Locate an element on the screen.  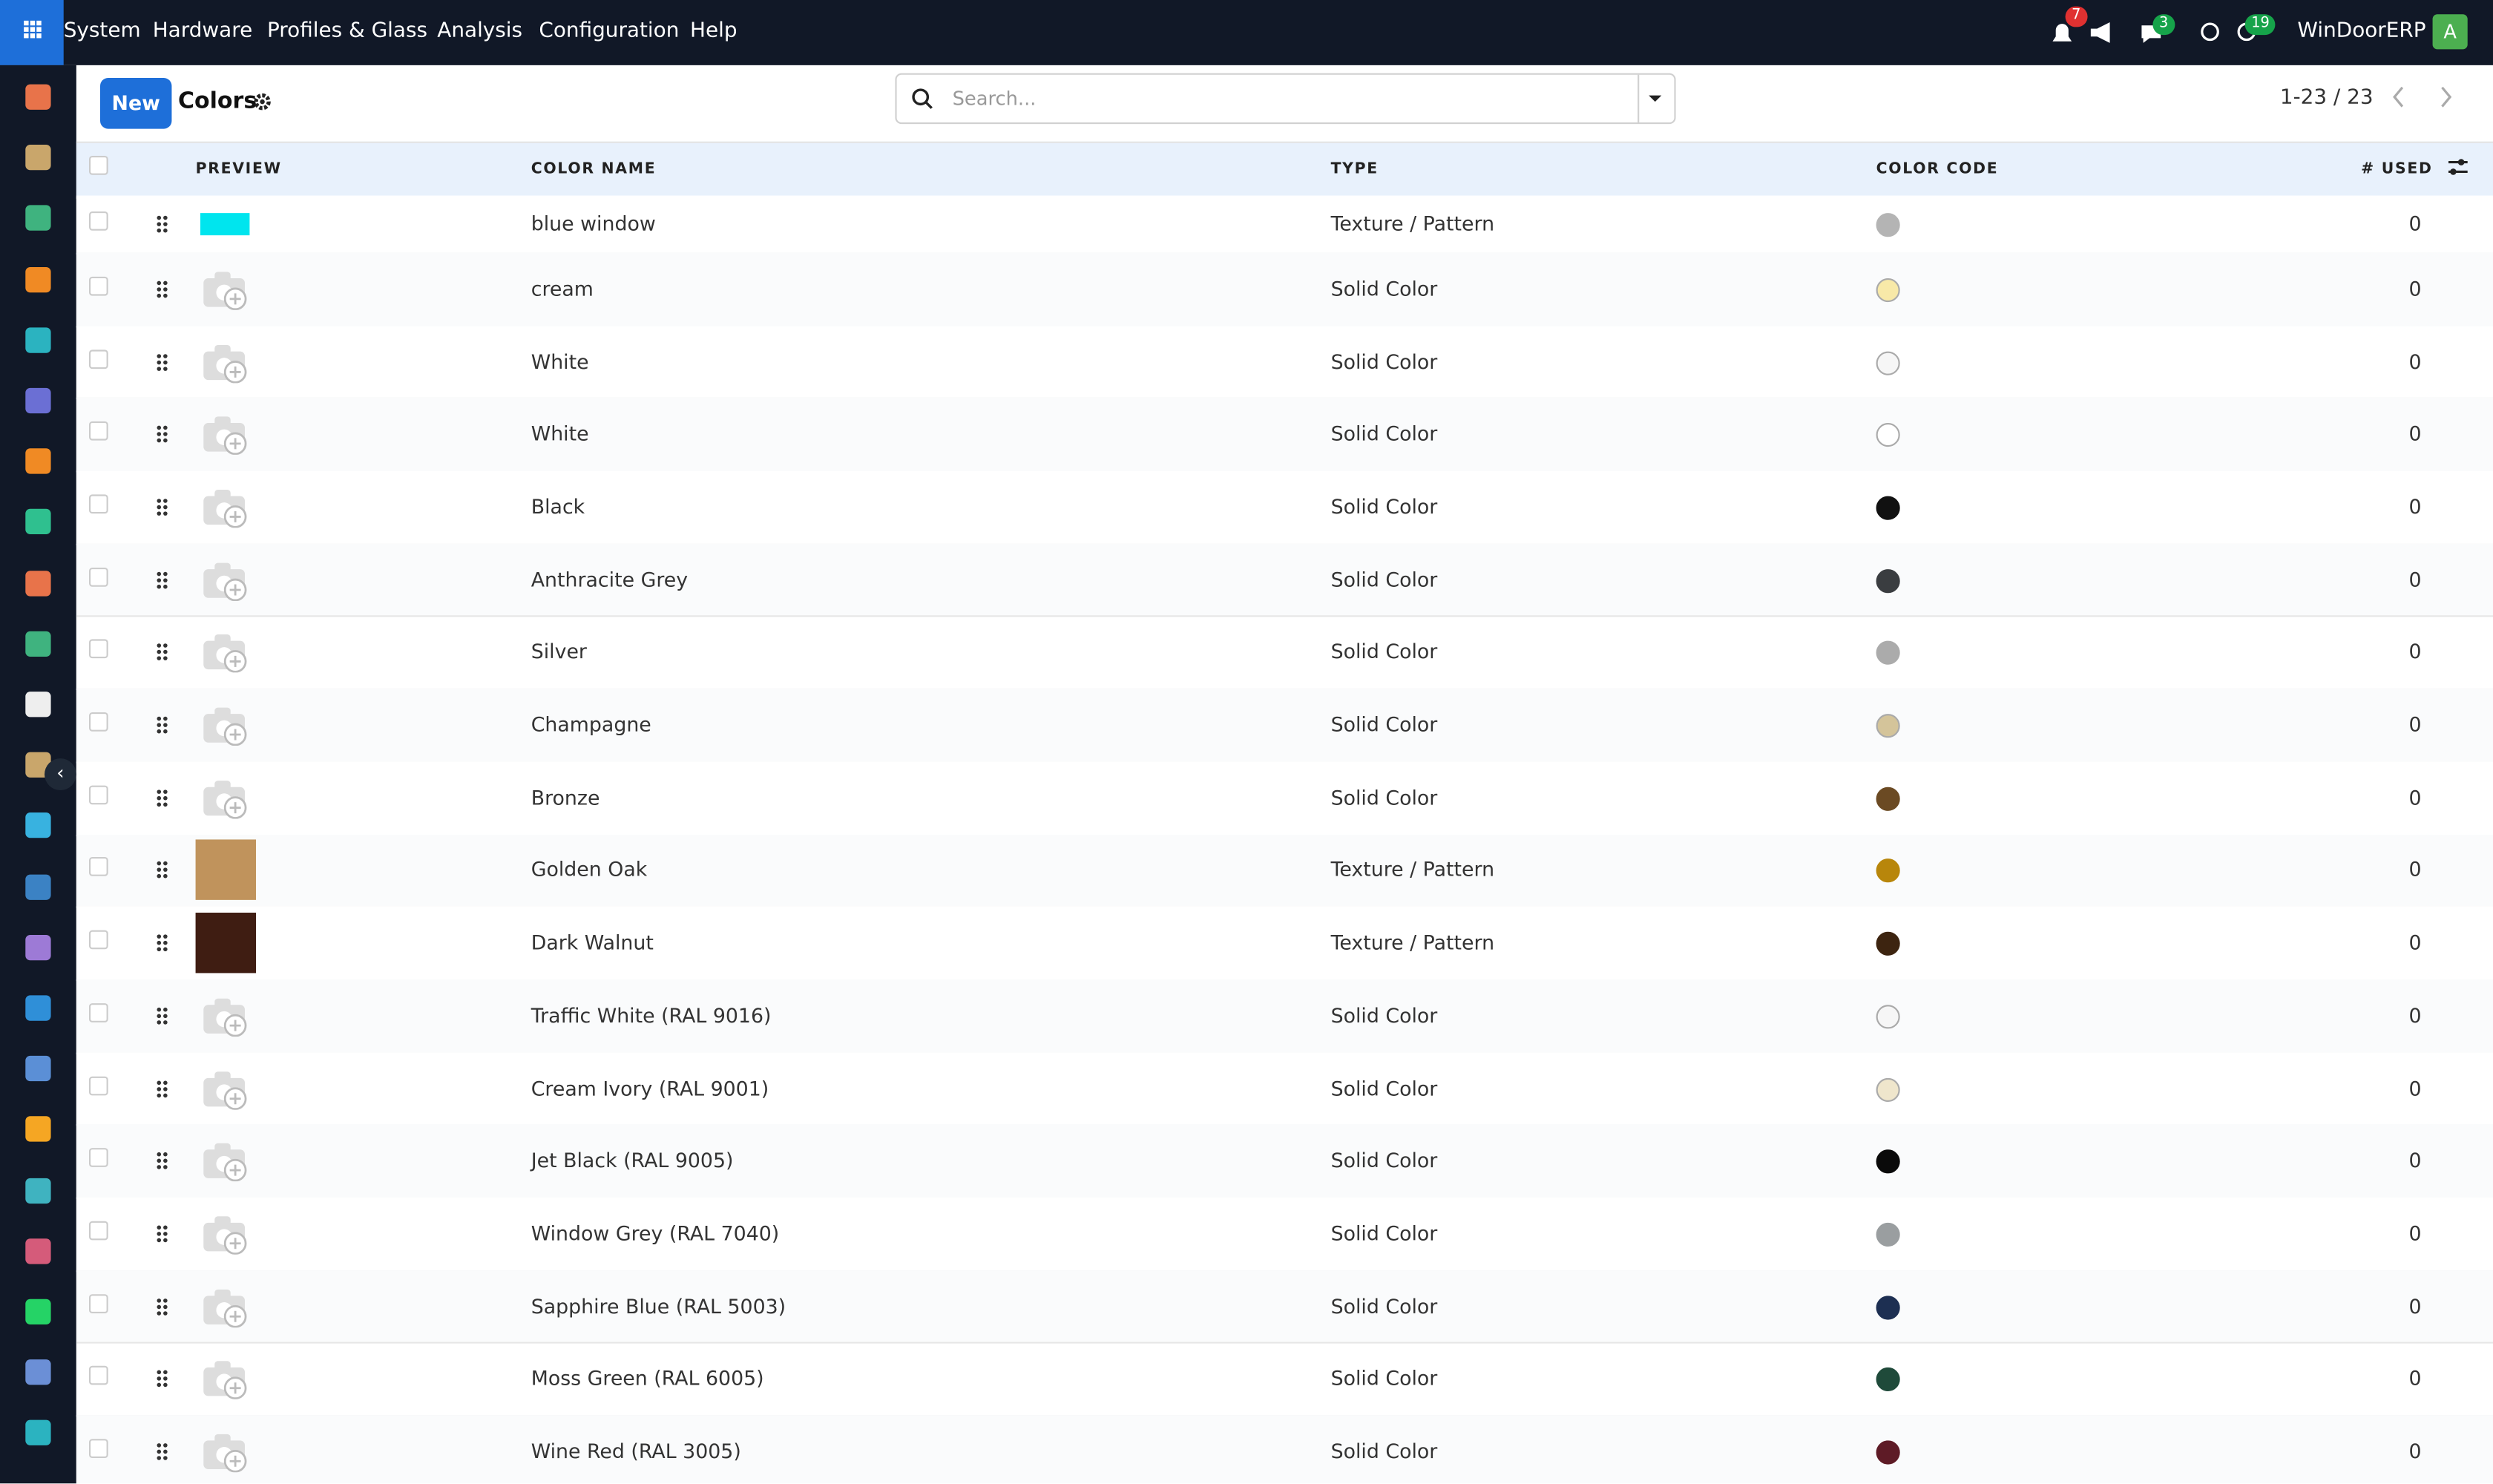
apps-button is located at coordinates (32, 32).